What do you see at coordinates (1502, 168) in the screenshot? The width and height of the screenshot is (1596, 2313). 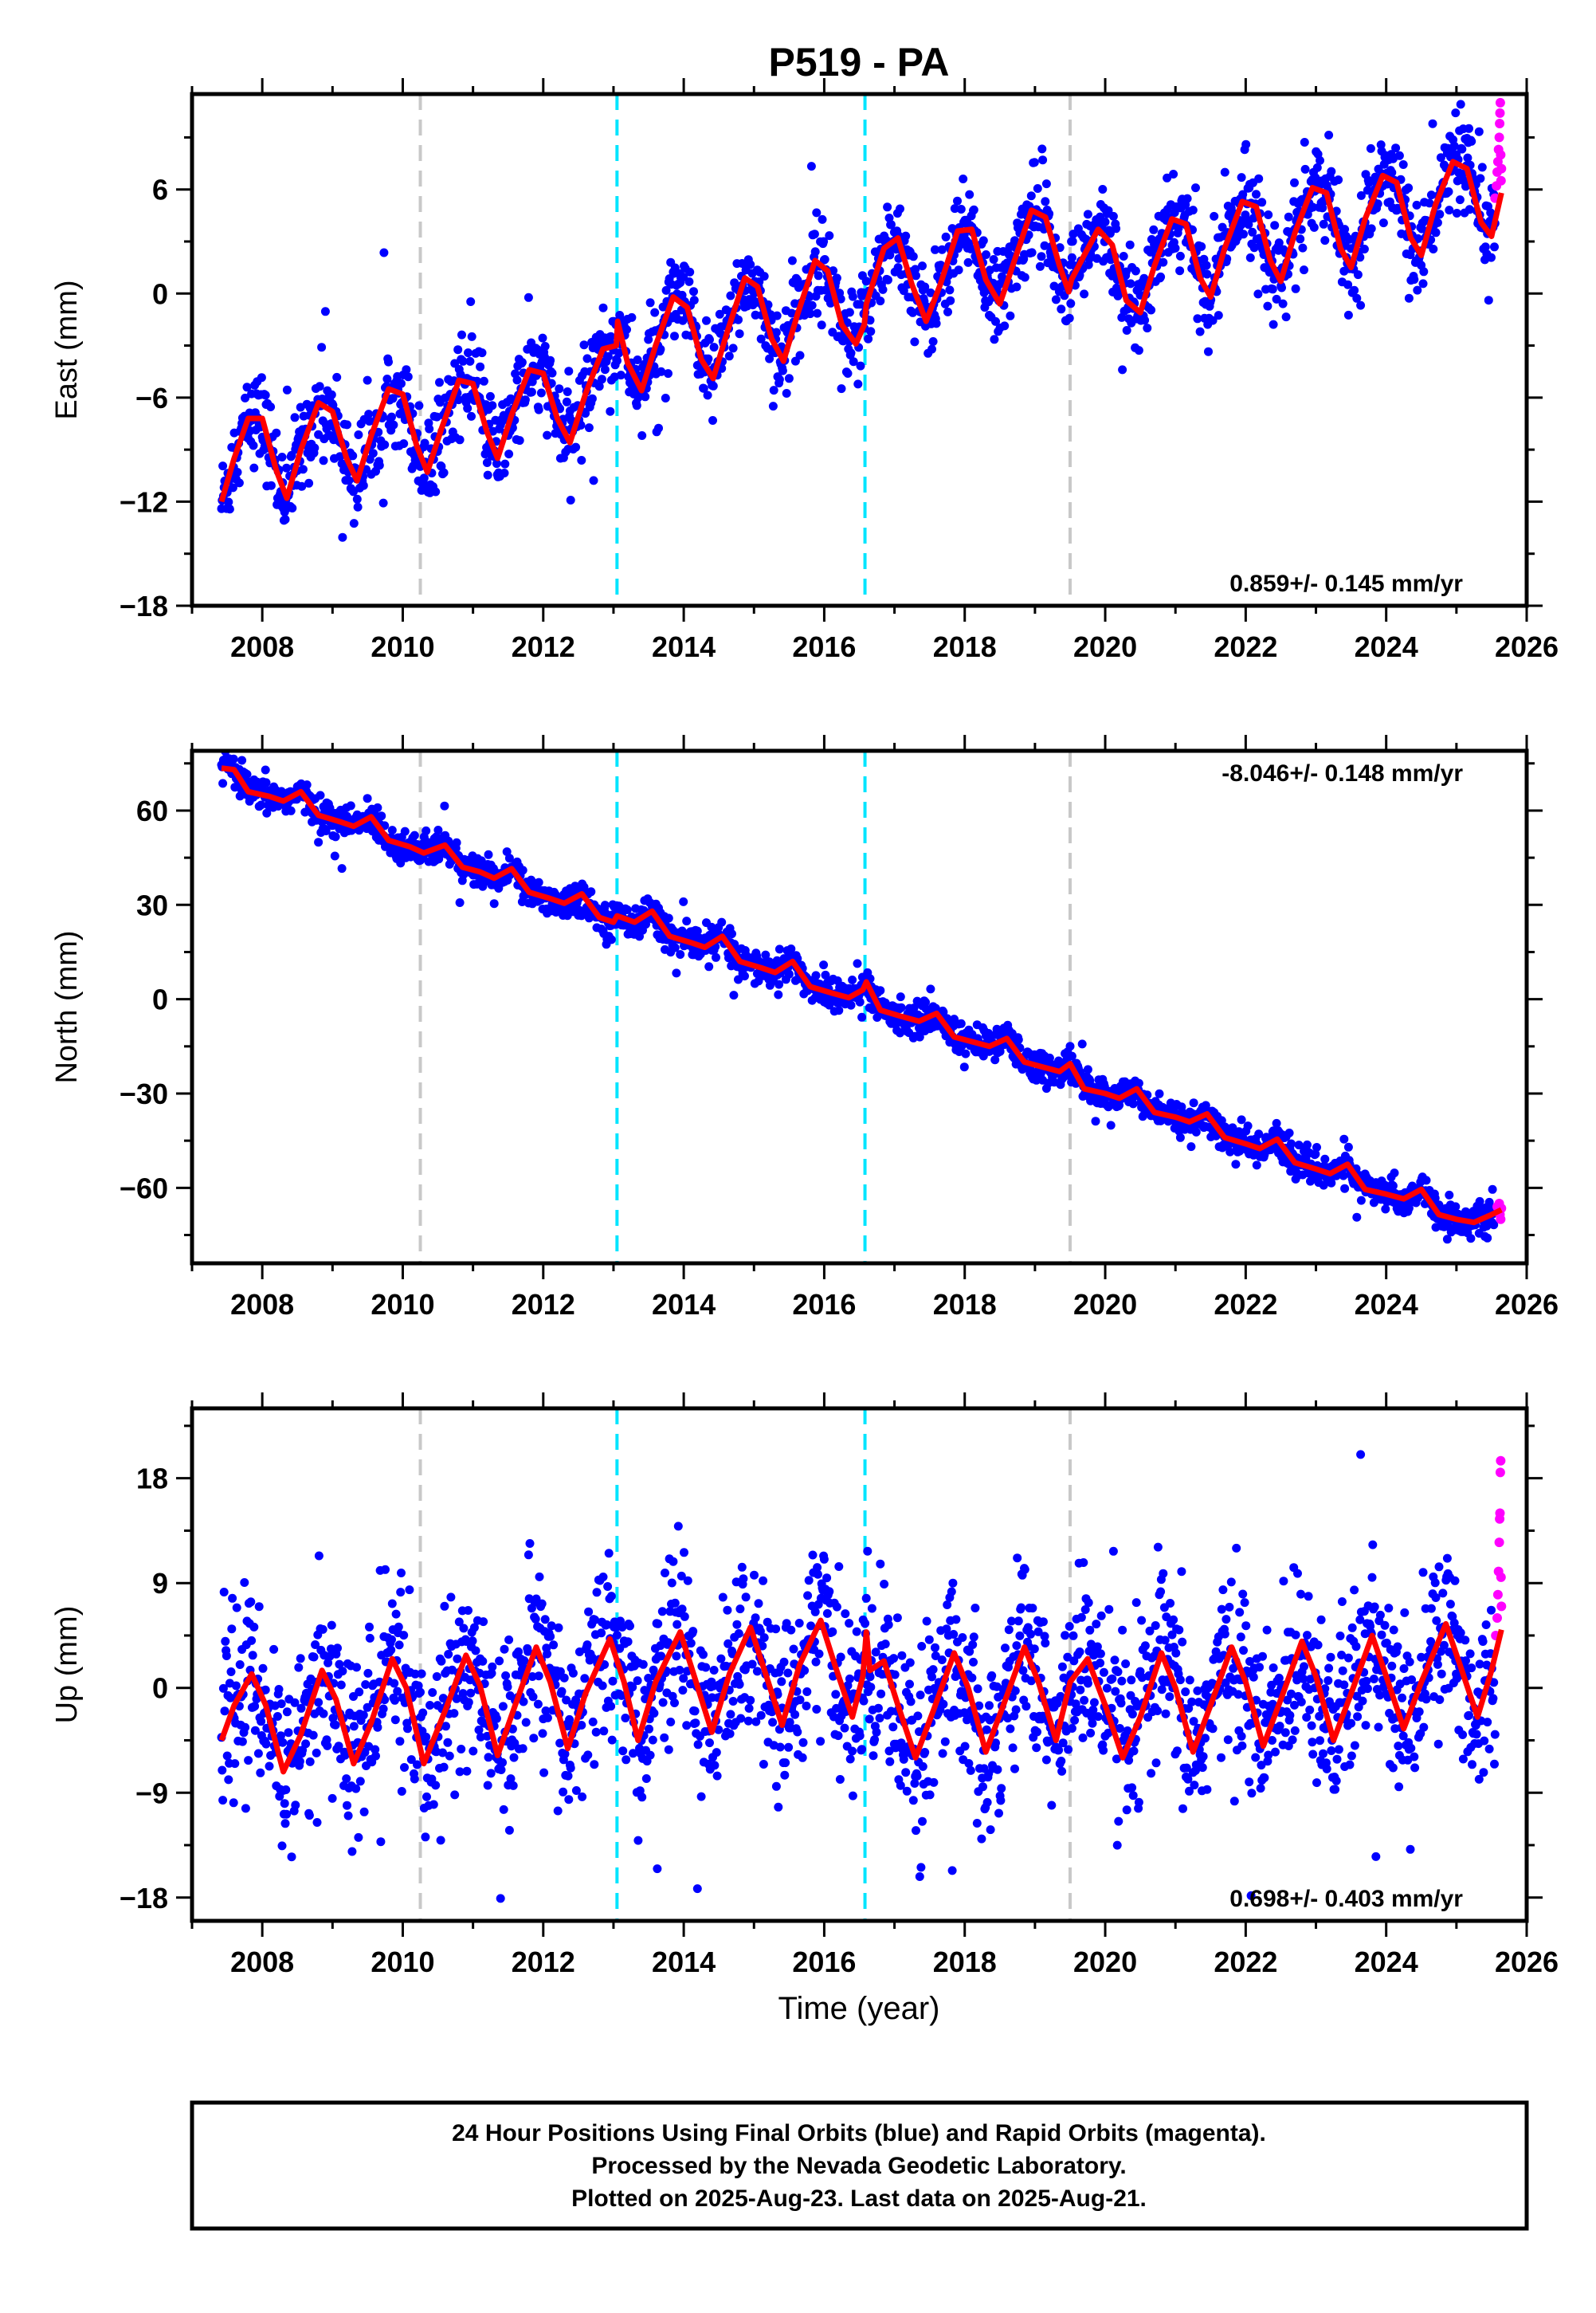 I see `rapid-point` at bounding box center [1502, 168].